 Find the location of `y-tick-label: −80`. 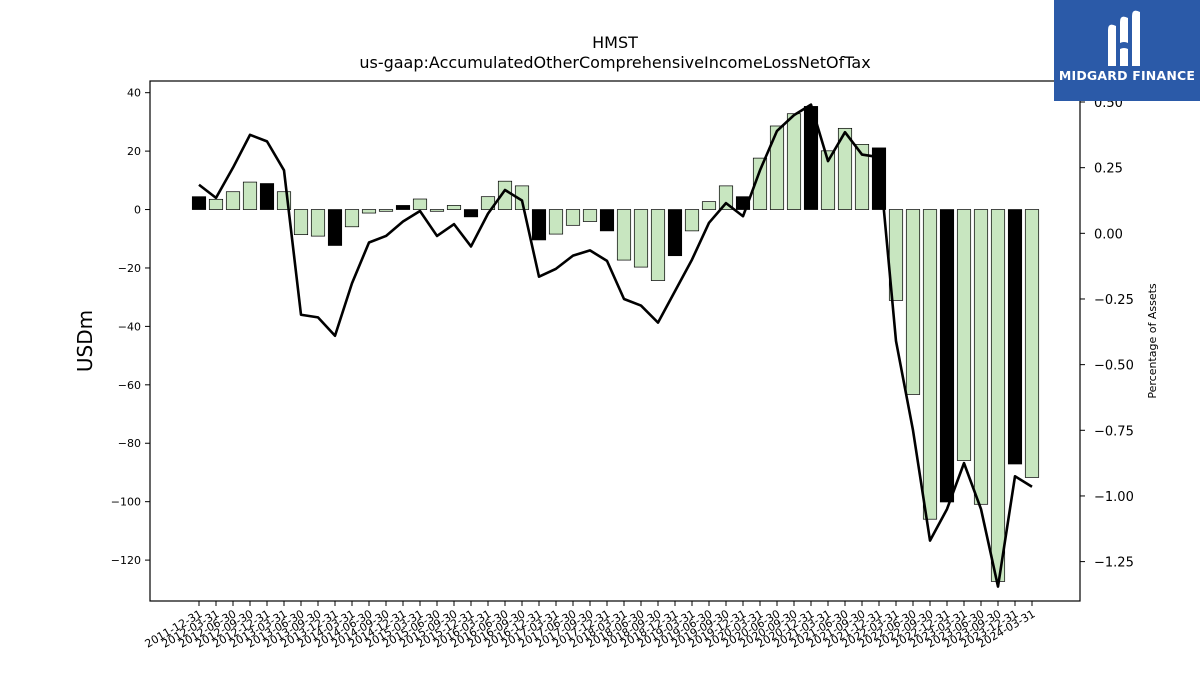

y-tick-label: −80 is located at coordinates (129, 443).